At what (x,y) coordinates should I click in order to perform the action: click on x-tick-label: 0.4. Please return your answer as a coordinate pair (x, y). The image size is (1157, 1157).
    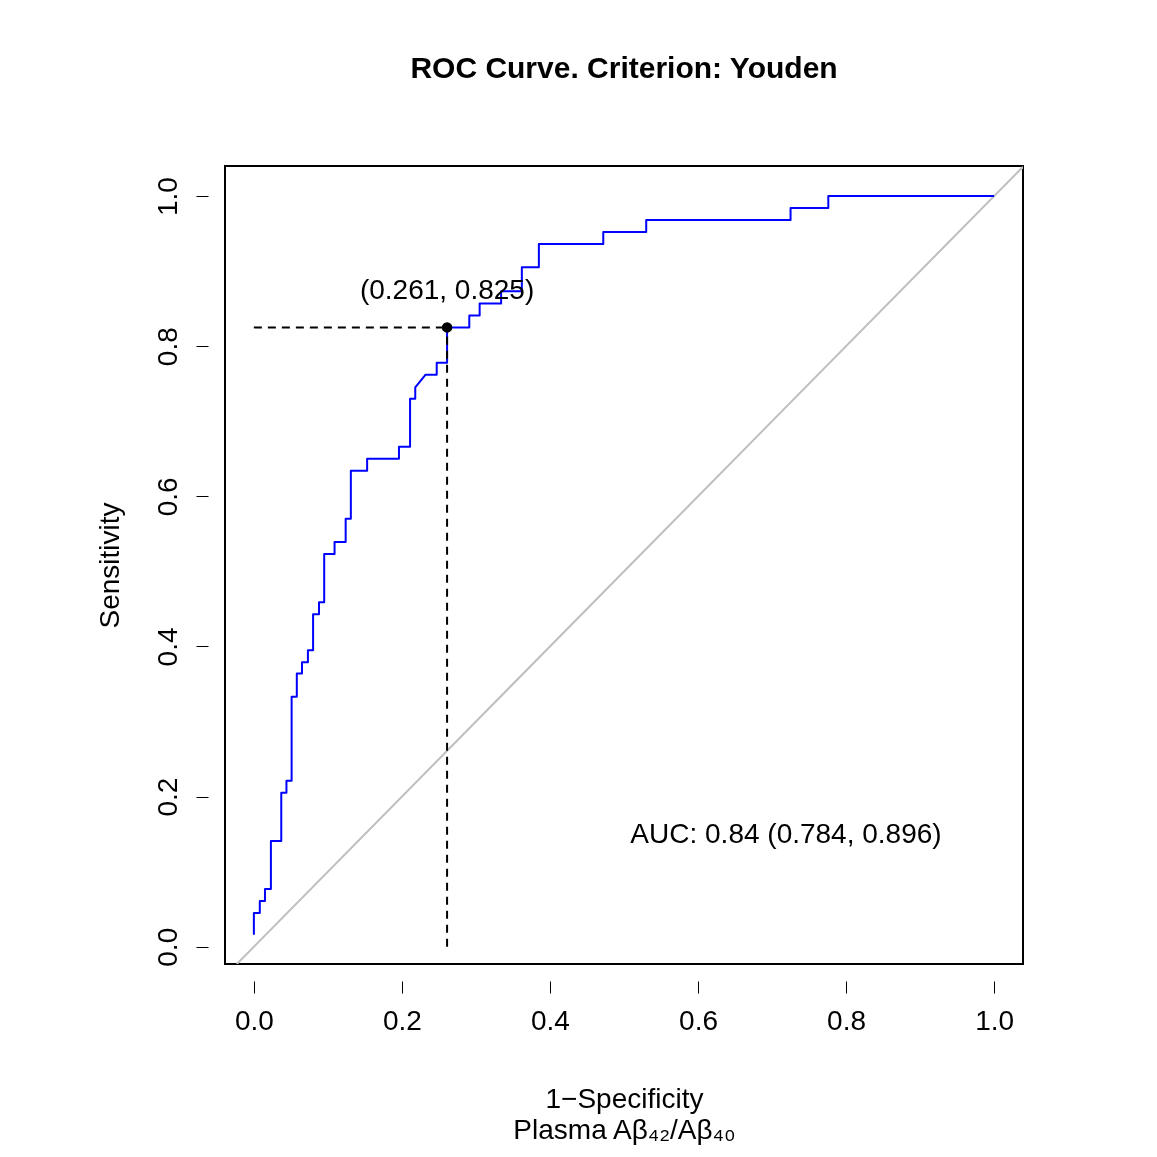
    Looking at the image, I should click on (550, 1020).